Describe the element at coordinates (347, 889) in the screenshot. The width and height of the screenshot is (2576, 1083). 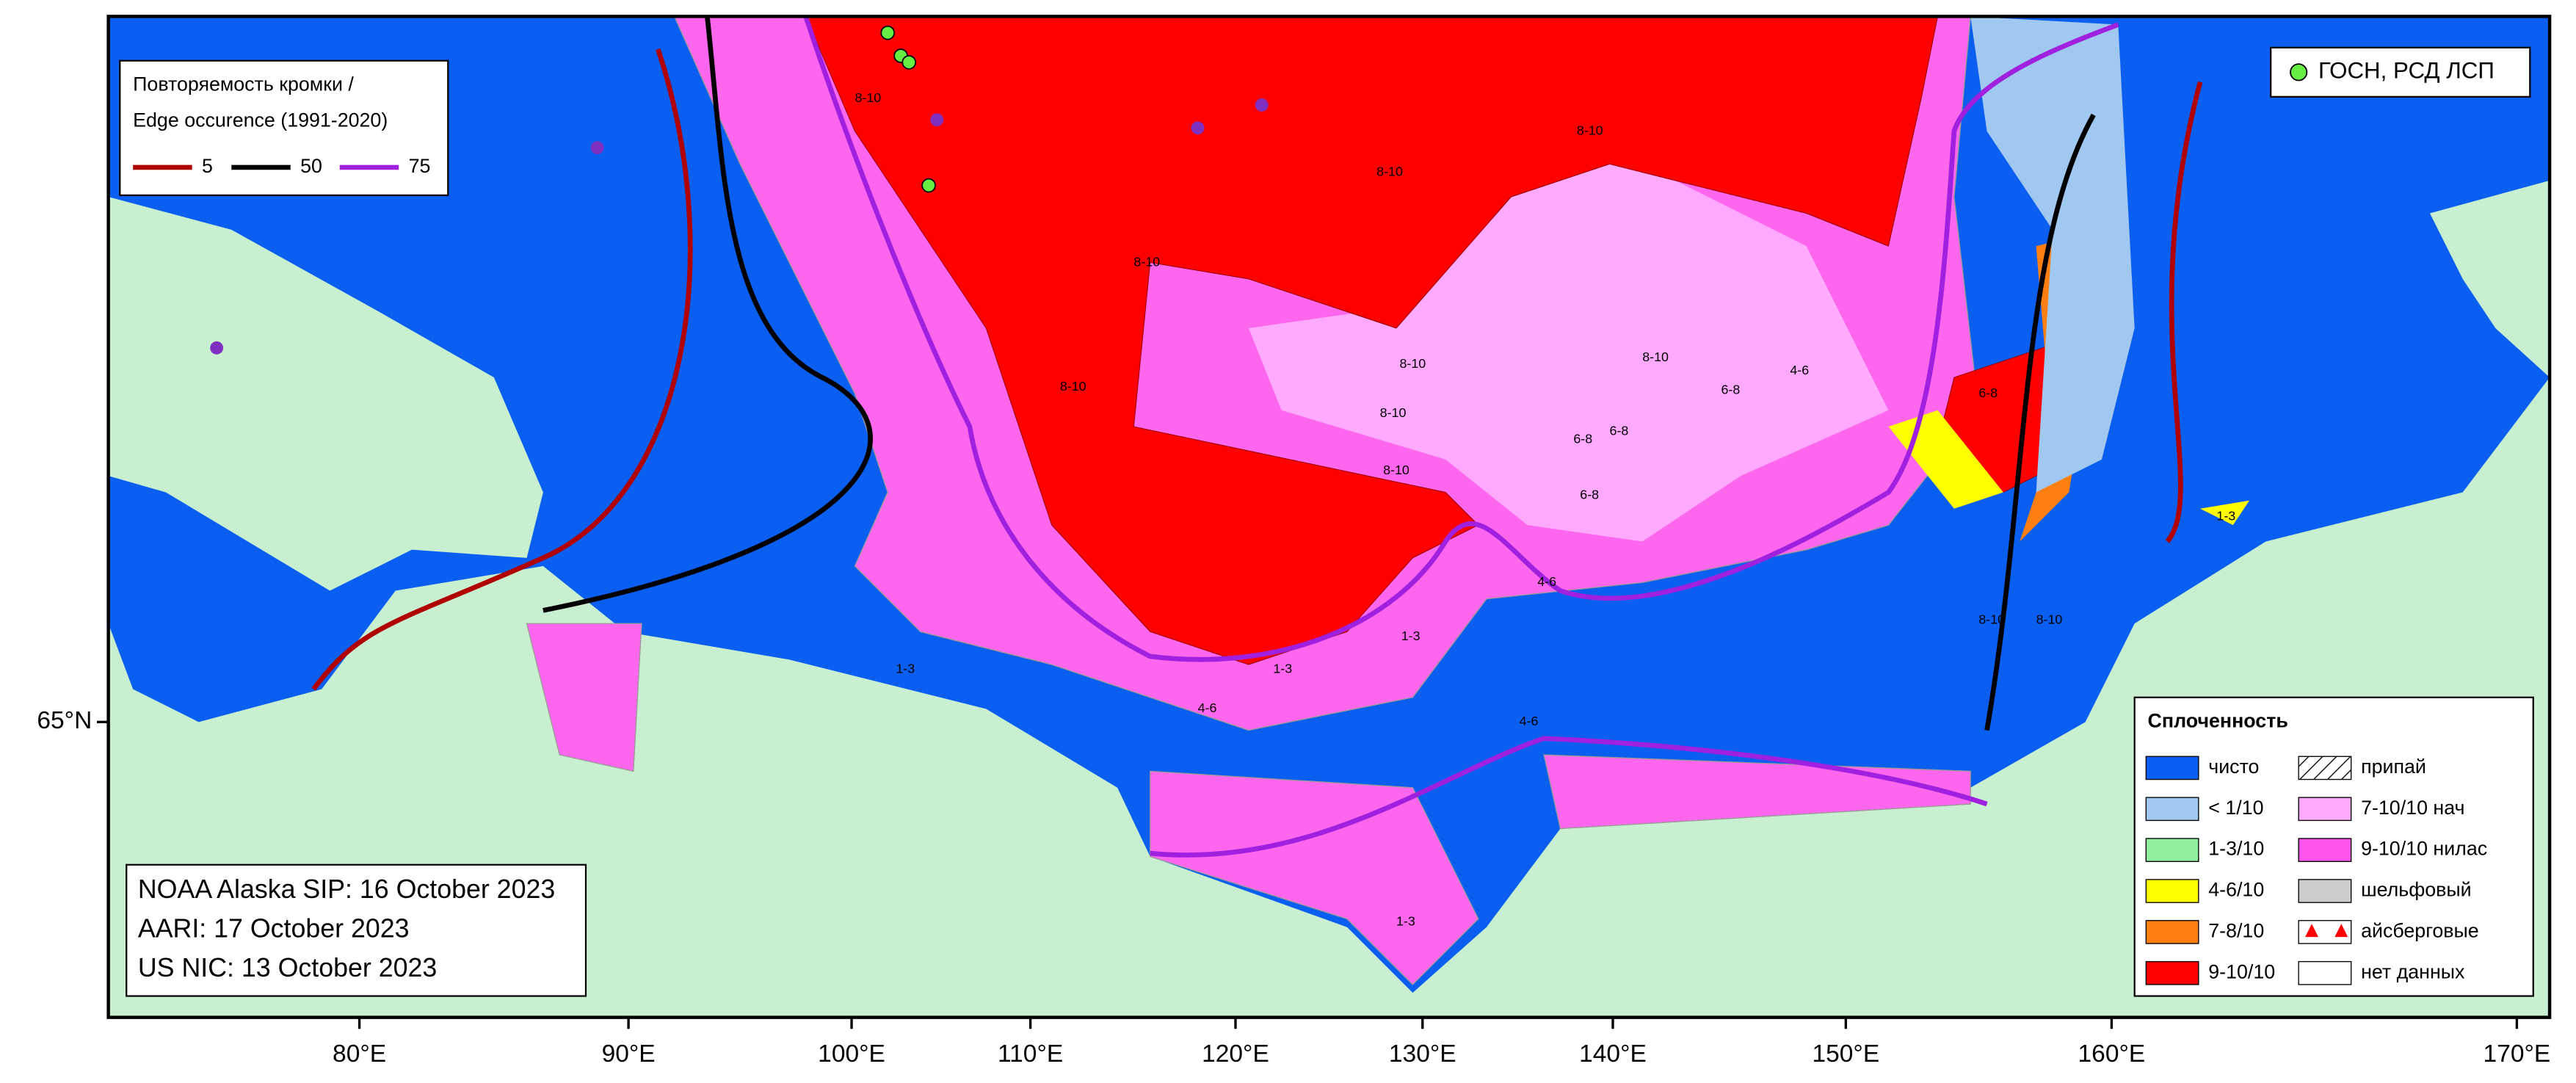
I see `source-line: NOAA Alaska SIP: 16 October 2023` at that location.